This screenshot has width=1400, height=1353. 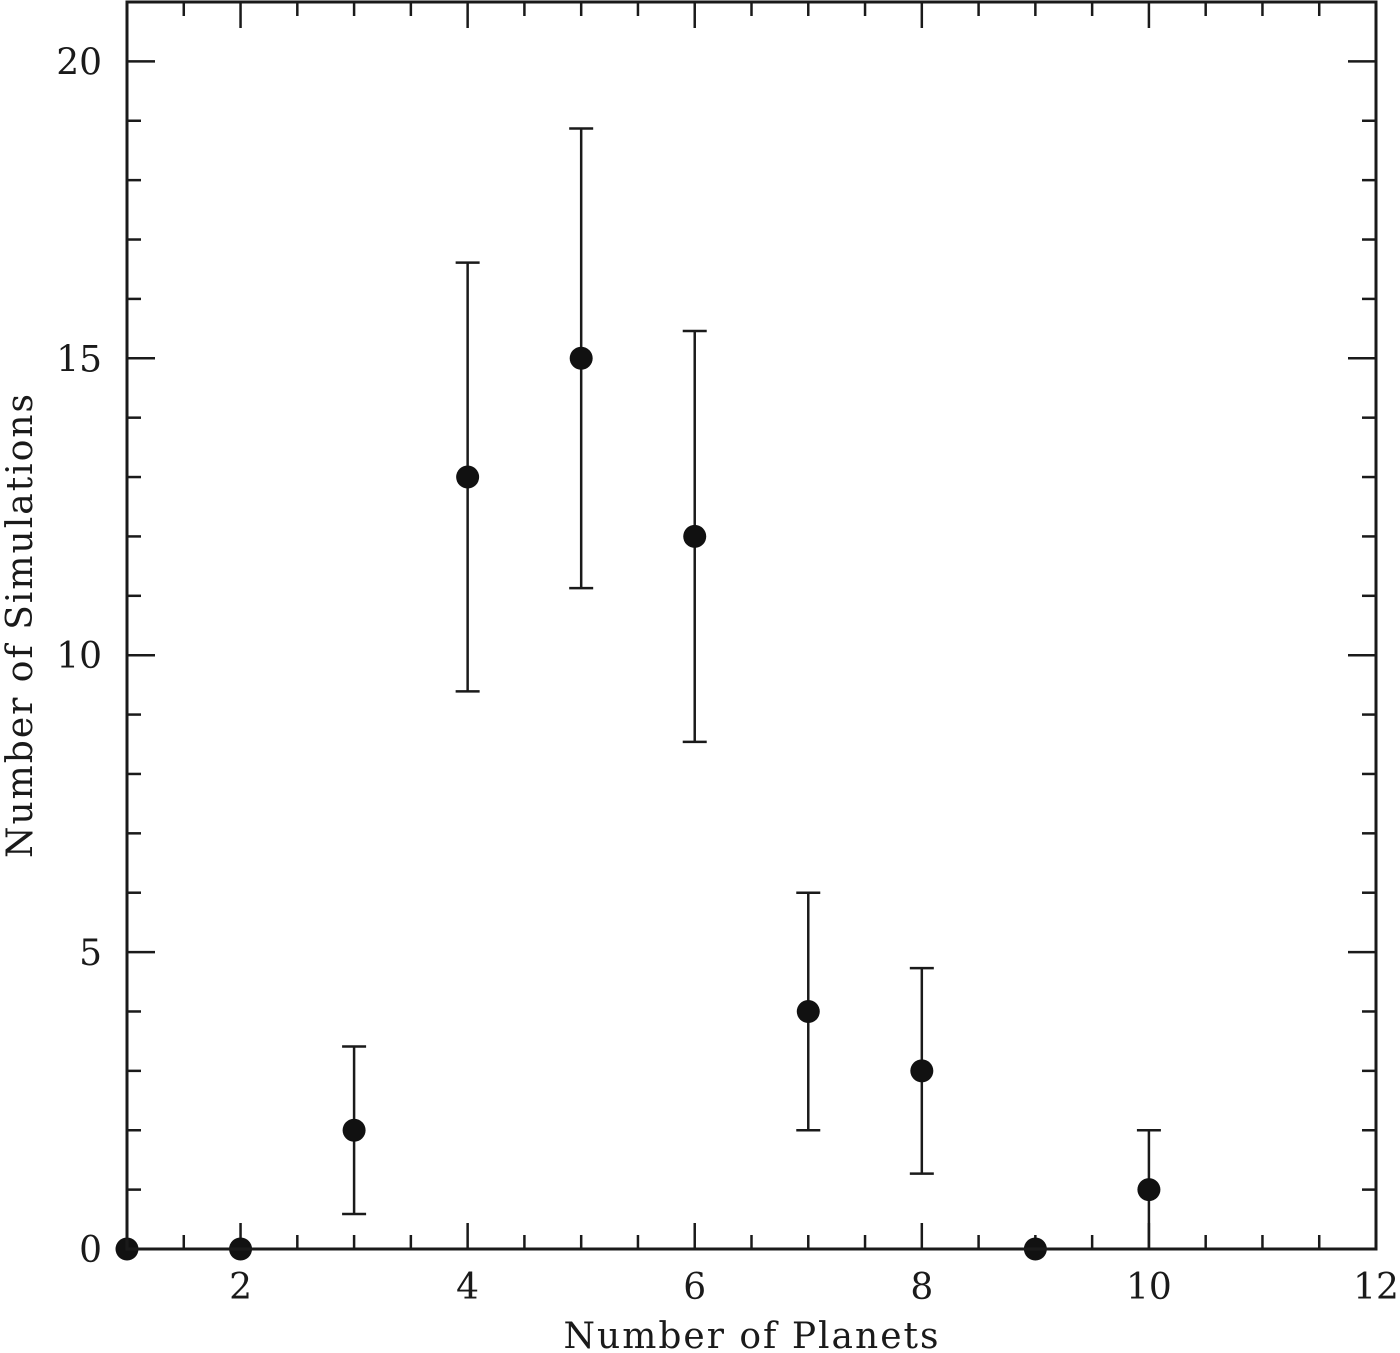 What do you see at coordinates (921, 1287) in the screenshot?
I see `x-tick-label: 8` at bounding box center [921, 1287].